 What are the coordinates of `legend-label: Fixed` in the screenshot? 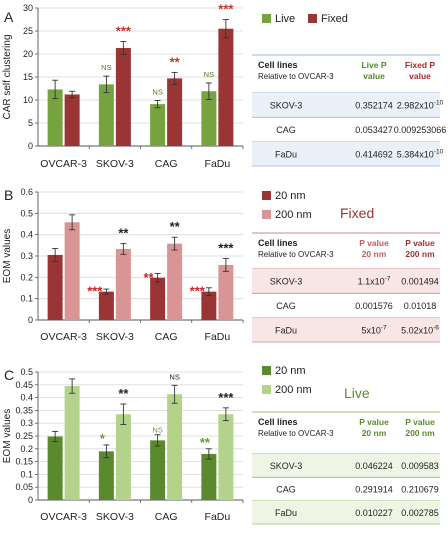 It's located at (334, 19).